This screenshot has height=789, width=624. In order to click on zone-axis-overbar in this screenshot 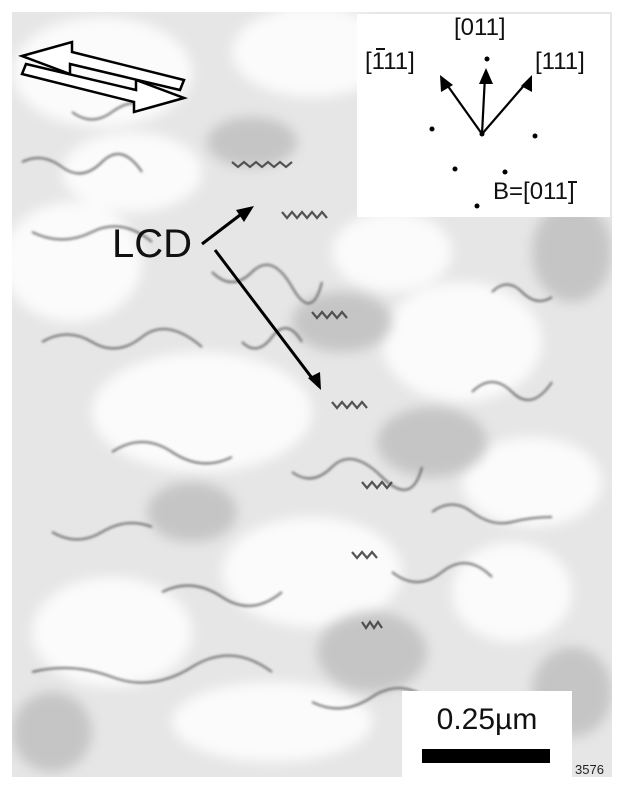, I will do `click(572, 182)`.